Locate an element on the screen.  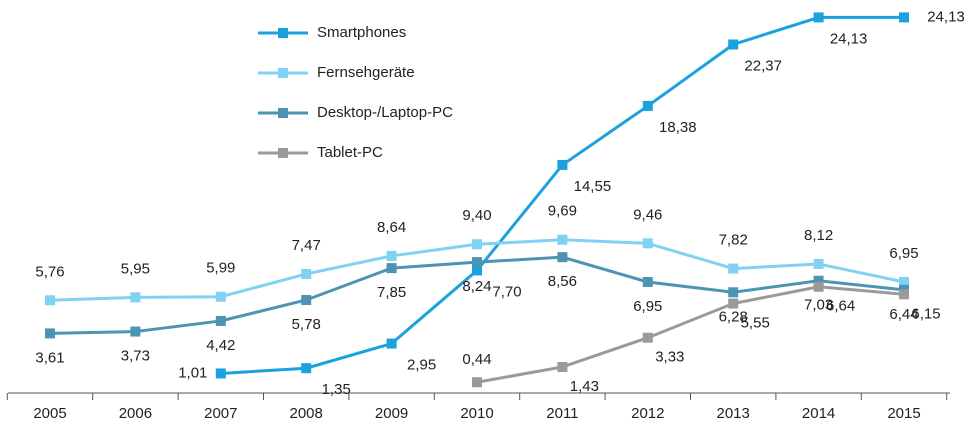
value-label: 7,47 is located at coordinates (306, 245).